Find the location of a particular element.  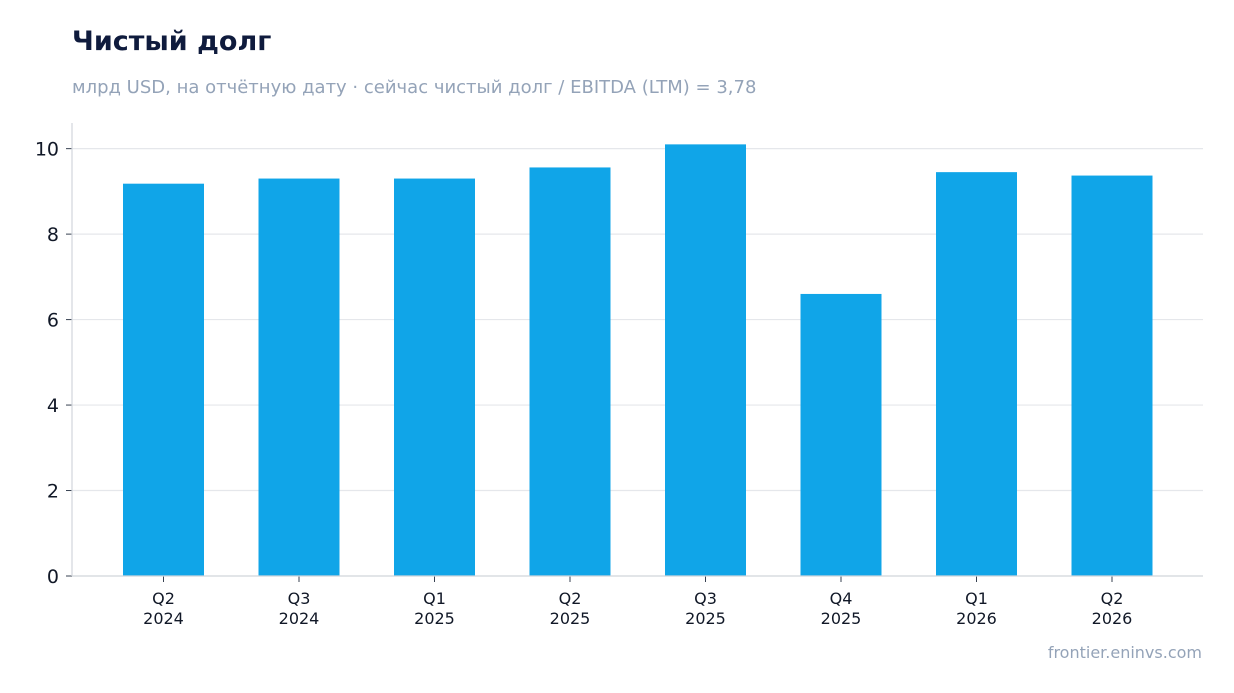

y-tick-label: 6 is located at coordinates (53, 321).